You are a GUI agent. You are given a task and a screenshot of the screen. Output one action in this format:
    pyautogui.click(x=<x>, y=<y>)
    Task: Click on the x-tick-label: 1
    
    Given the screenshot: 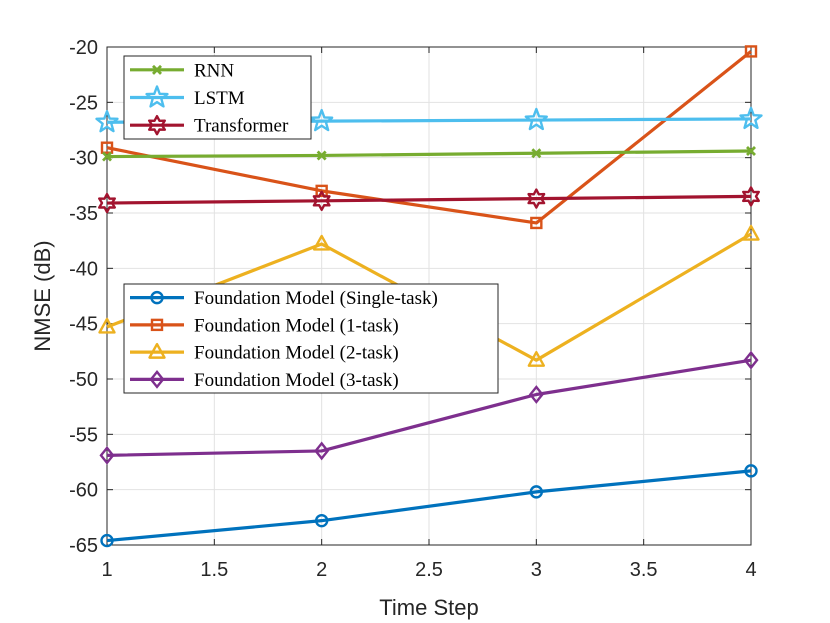 What is the action you would take?
    pyautogui.click(x=106, y=570)
    